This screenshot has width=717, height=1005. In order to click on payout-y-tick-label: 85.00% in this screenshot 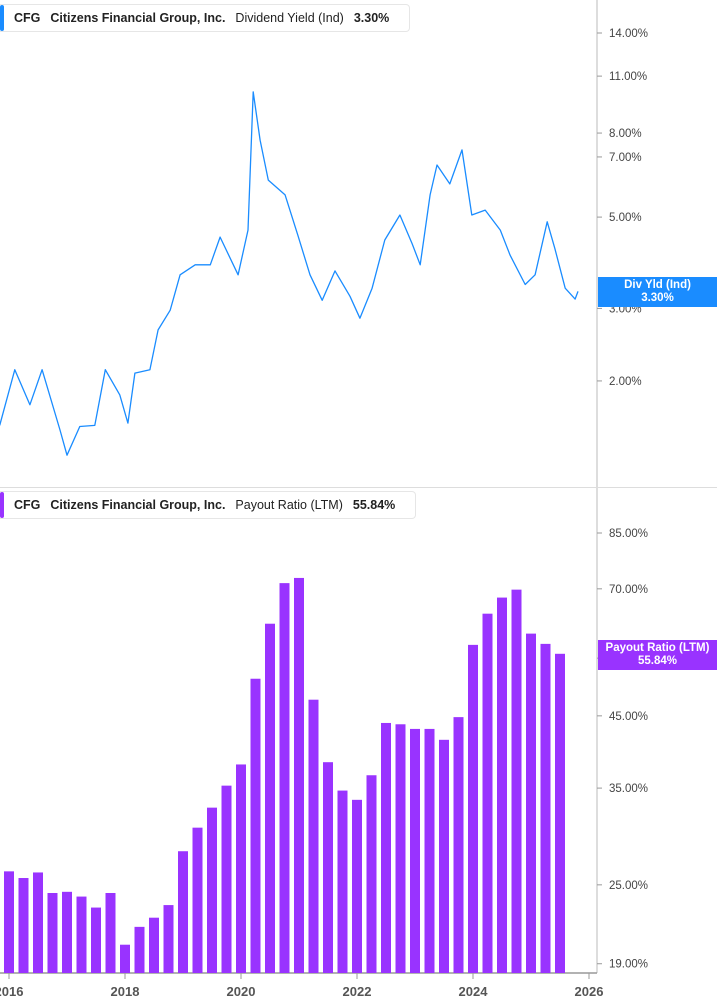, I will do `click(628, 534)`.